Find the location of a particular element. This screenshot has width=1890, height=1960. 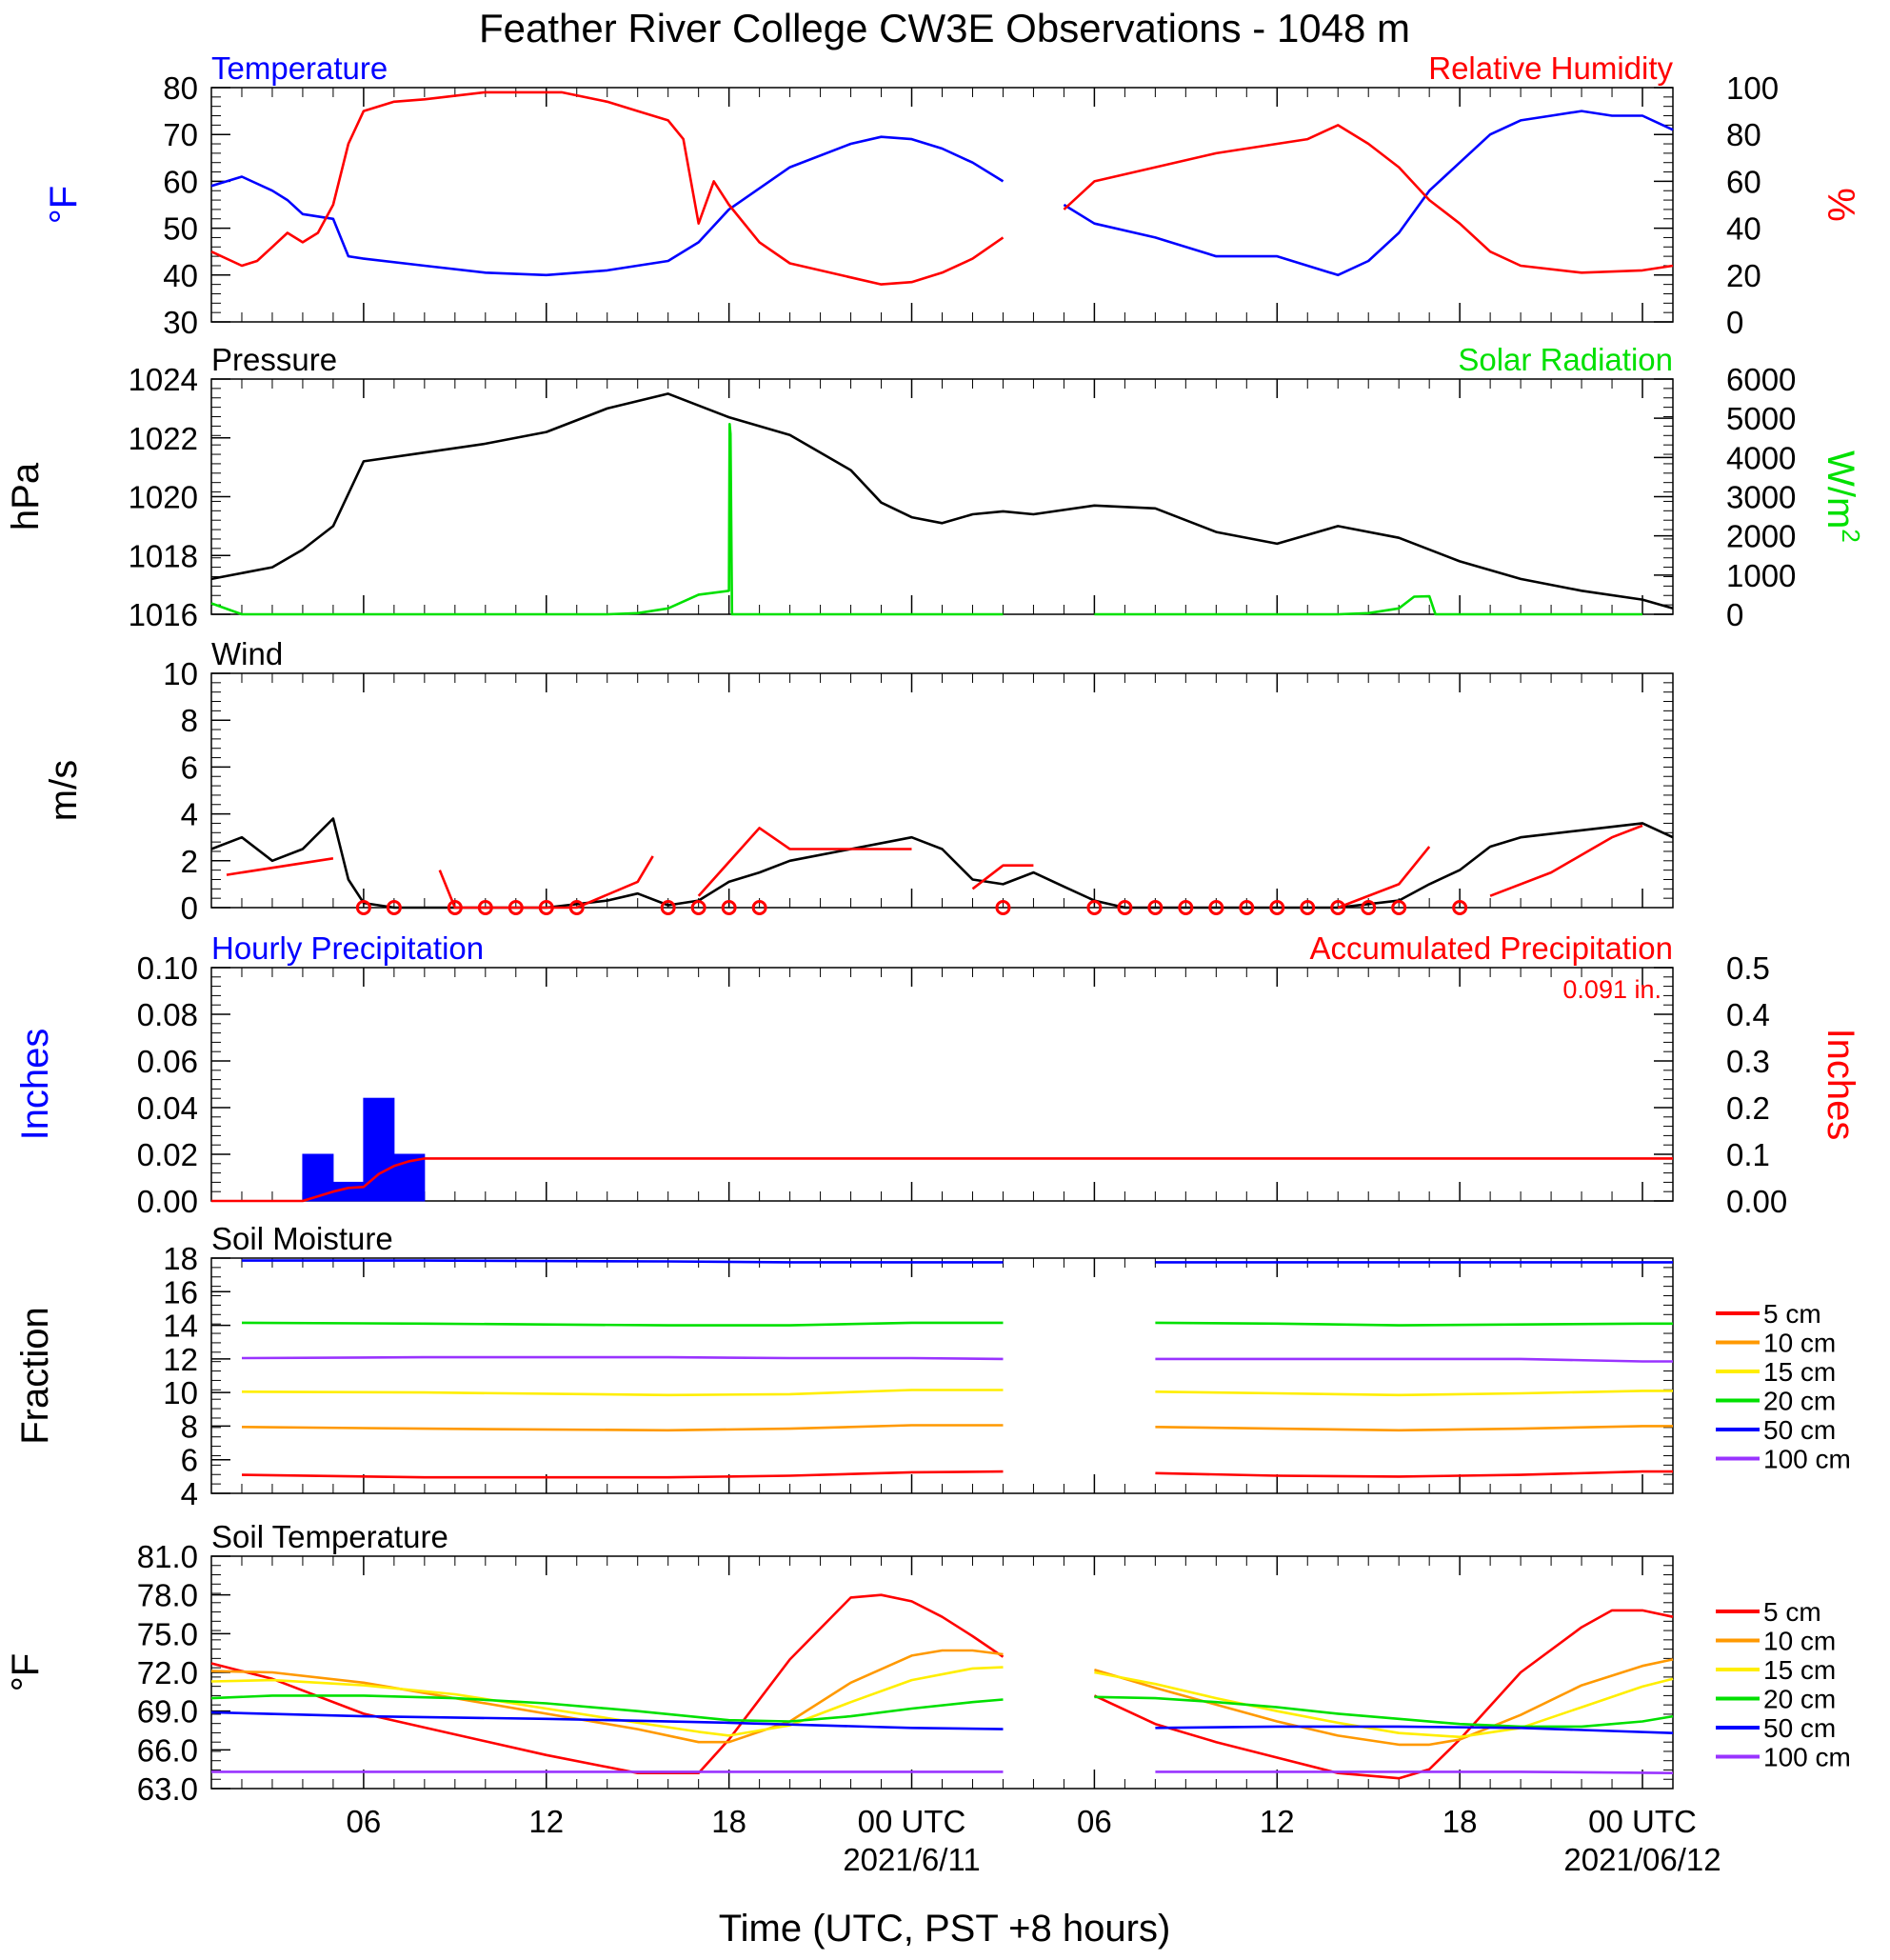

y-tick-label-left: 0.02 is located at coordinates (167, 1154).